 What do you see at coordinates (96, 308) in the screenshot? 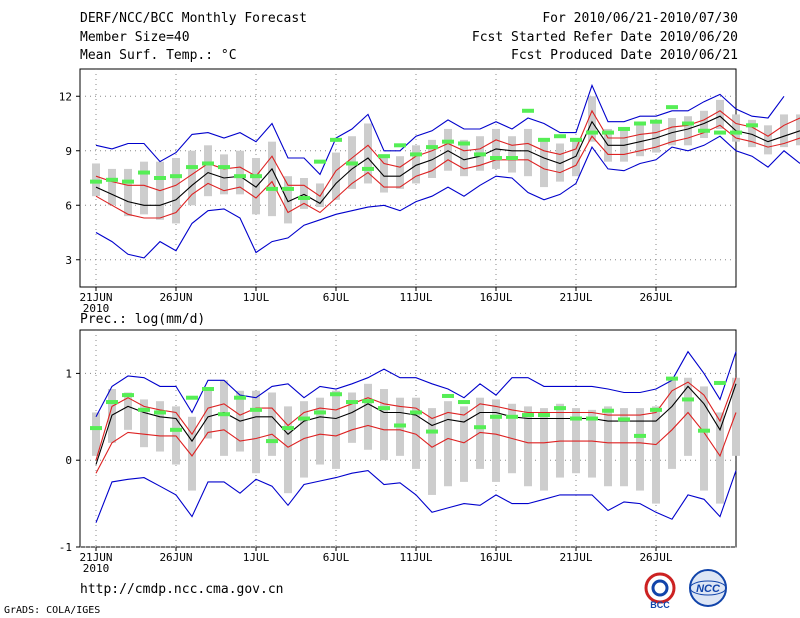
I see `temp-year-label: 2010` at bounding box center [96, 308].